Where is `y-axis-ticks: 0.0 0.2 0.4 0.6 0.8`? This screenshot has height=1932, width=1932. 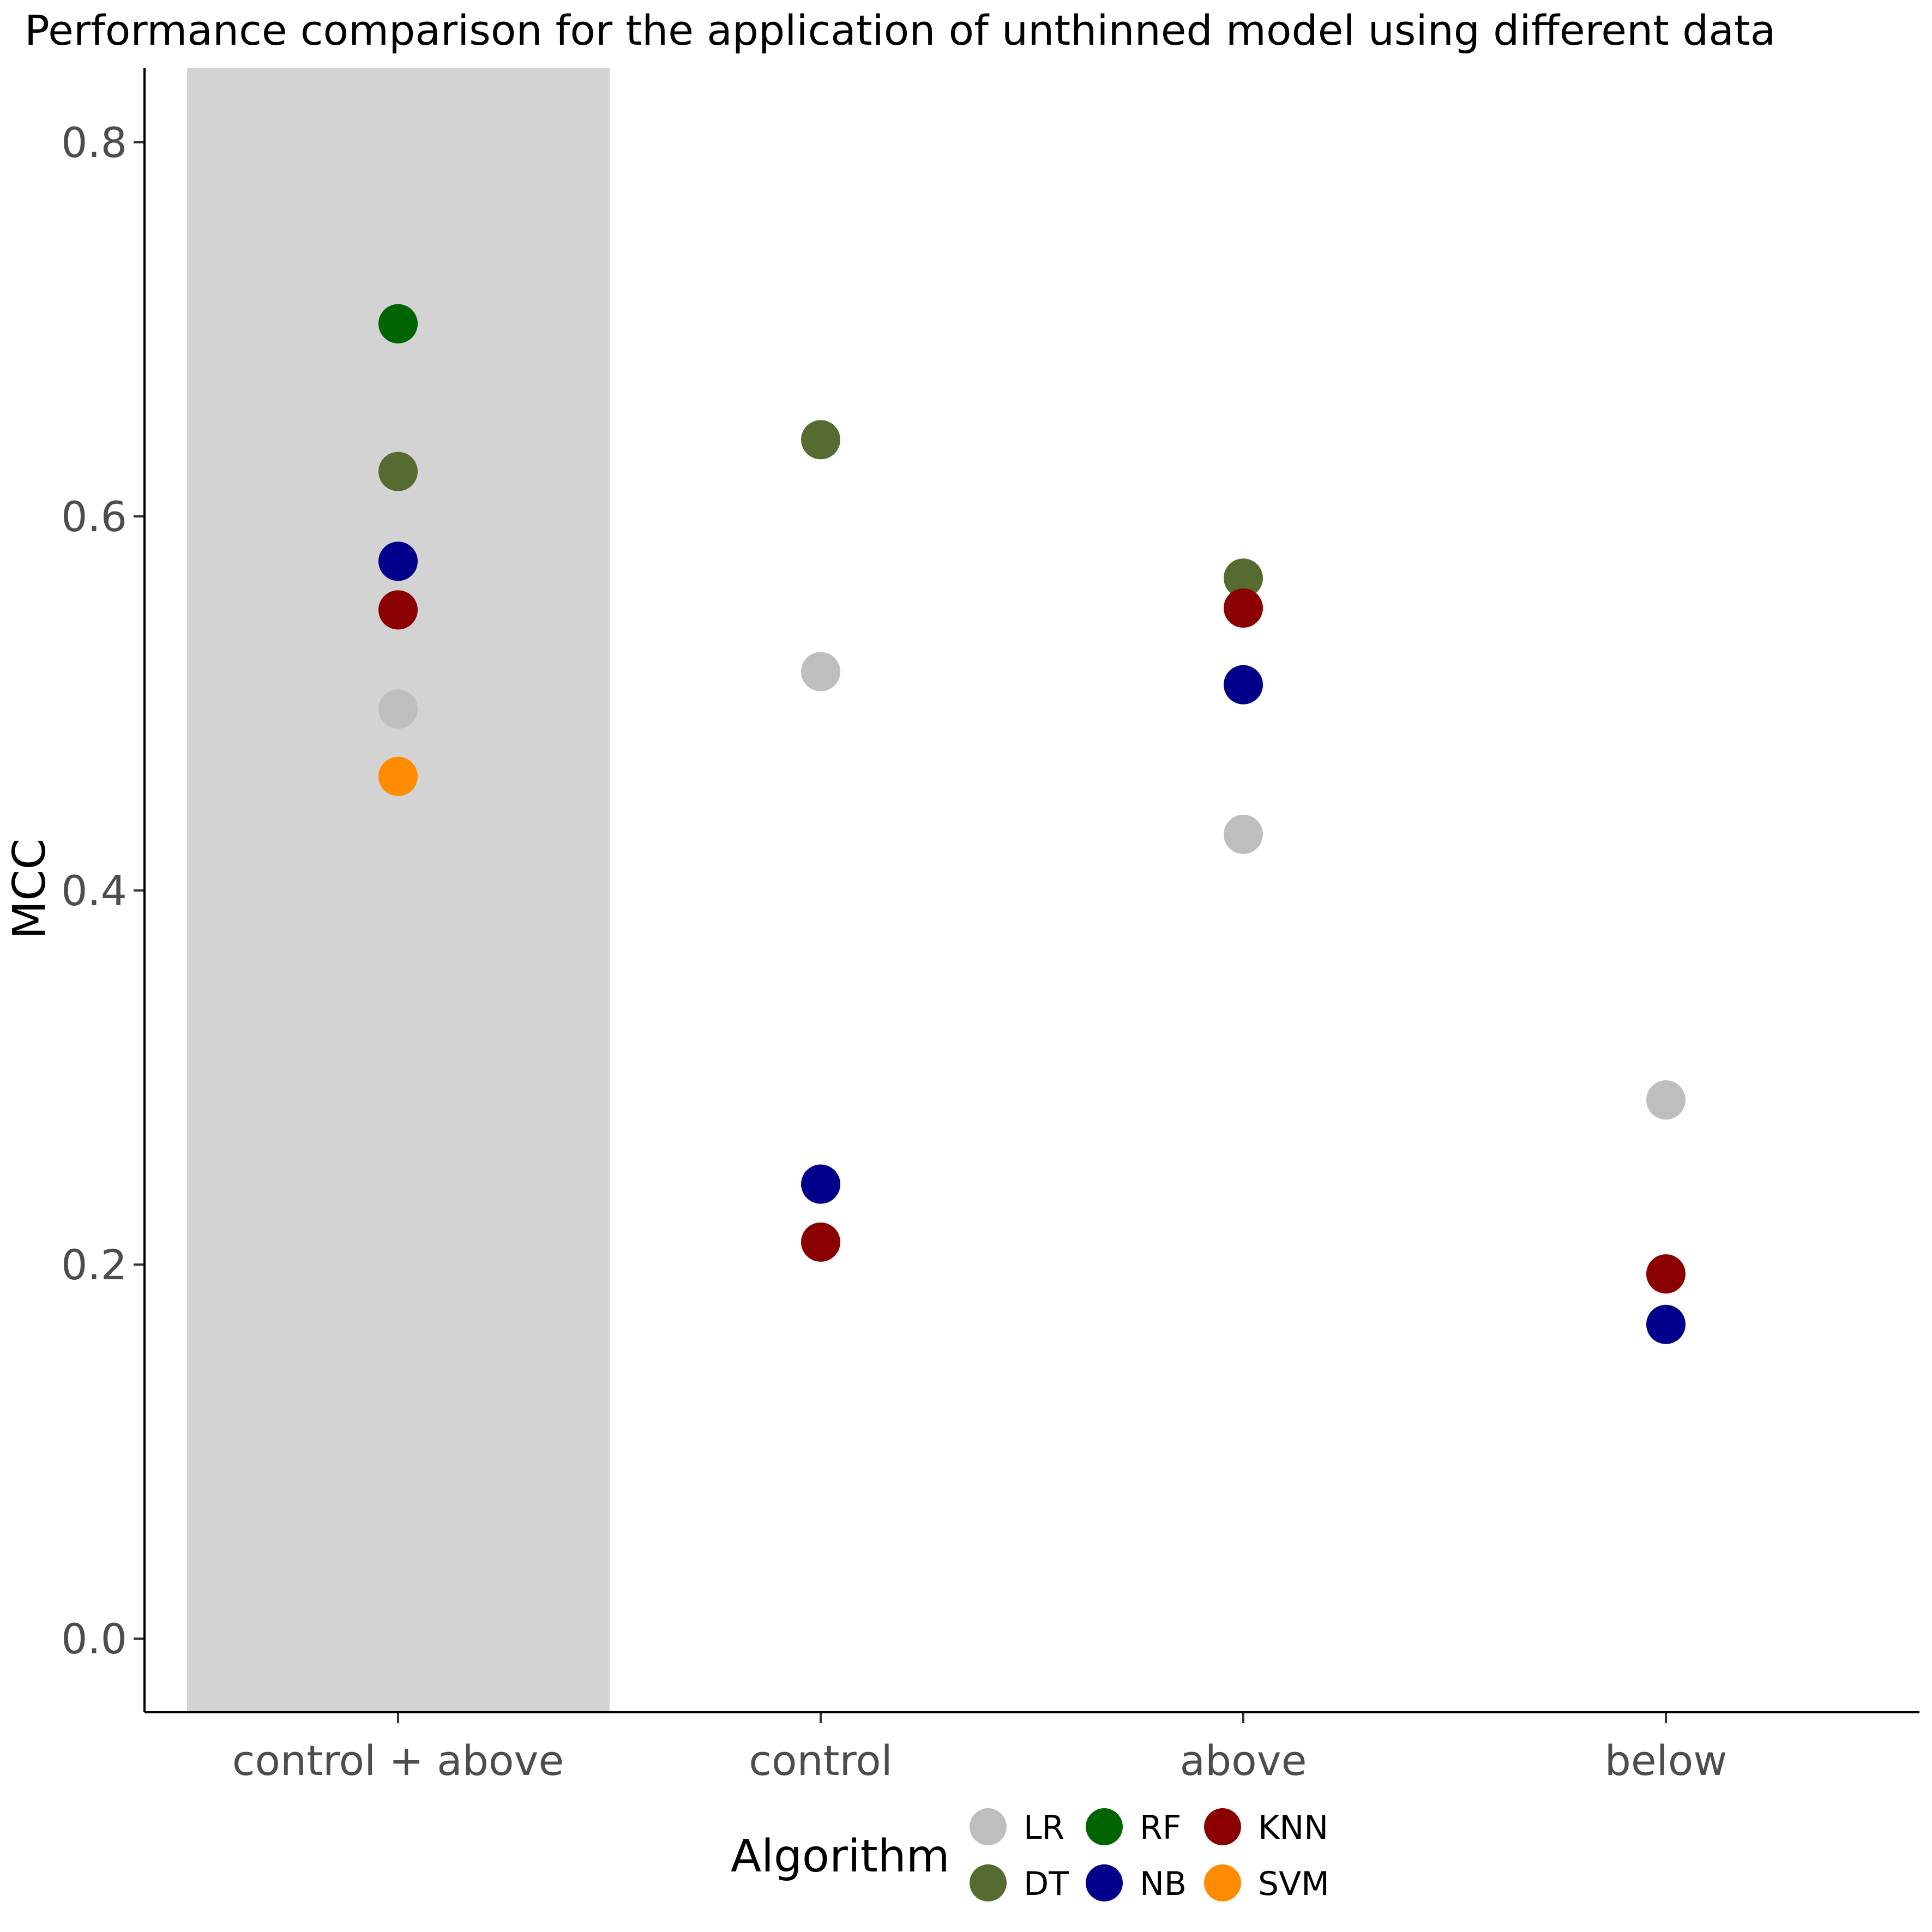 y-axis-ticks: 0.0 0.2 0.4 0.6 0.8 is located at coordinates (103, 890).